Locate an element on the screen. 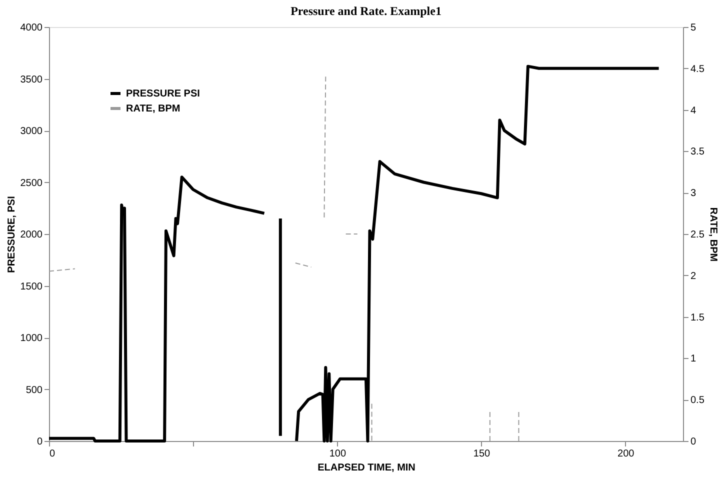 Image resolution: width=723 pixels, height=477 pixels. y2-tick-label: 0 is located at coordinates (693, 442).